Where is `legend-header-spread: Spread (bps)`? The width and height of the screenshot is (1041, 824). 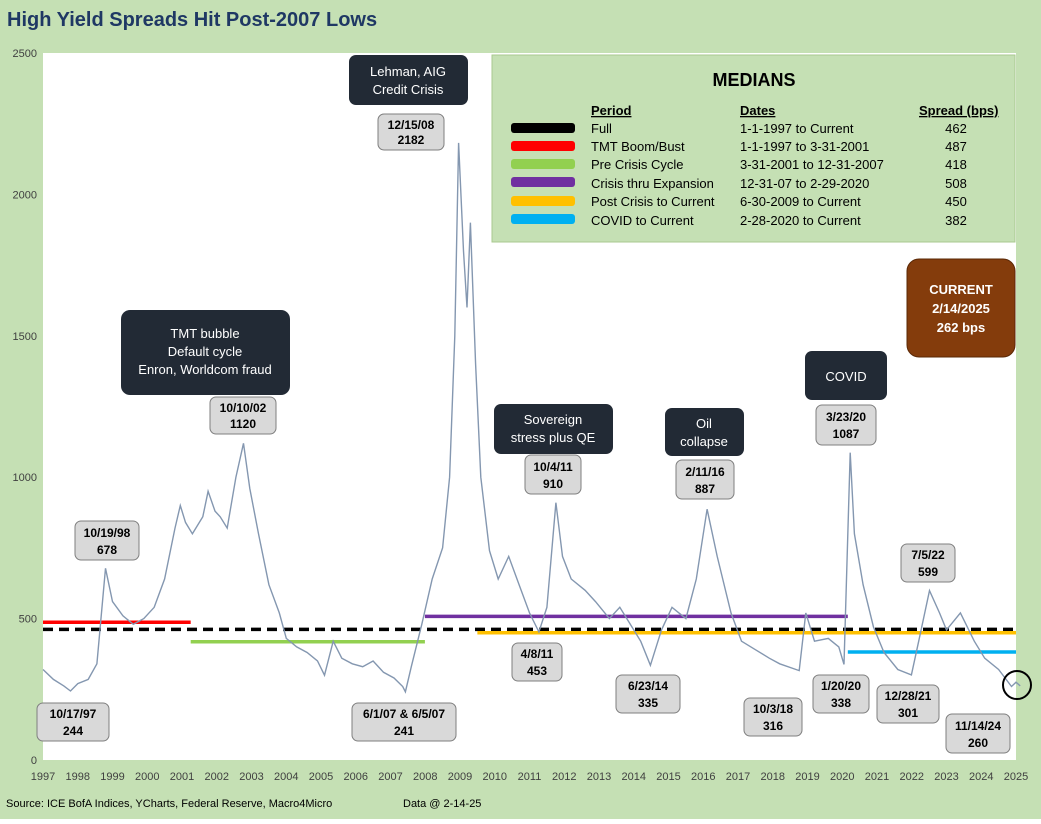
legend-header-spread: Spread (bps) is located at coordinates (958, 110).